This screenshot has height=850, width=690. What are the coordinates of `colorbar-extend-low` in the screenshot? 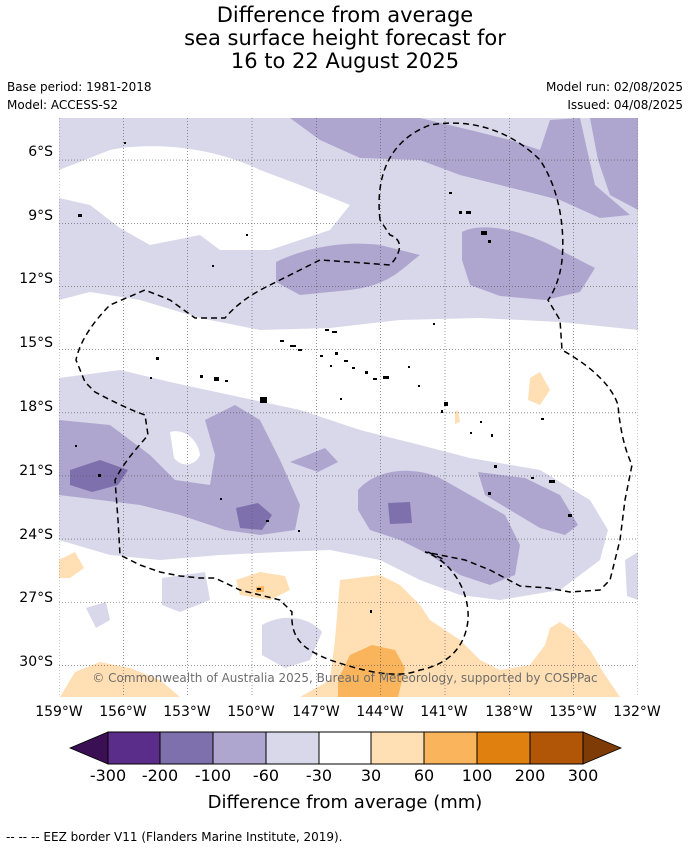 It's located at (88, 748).